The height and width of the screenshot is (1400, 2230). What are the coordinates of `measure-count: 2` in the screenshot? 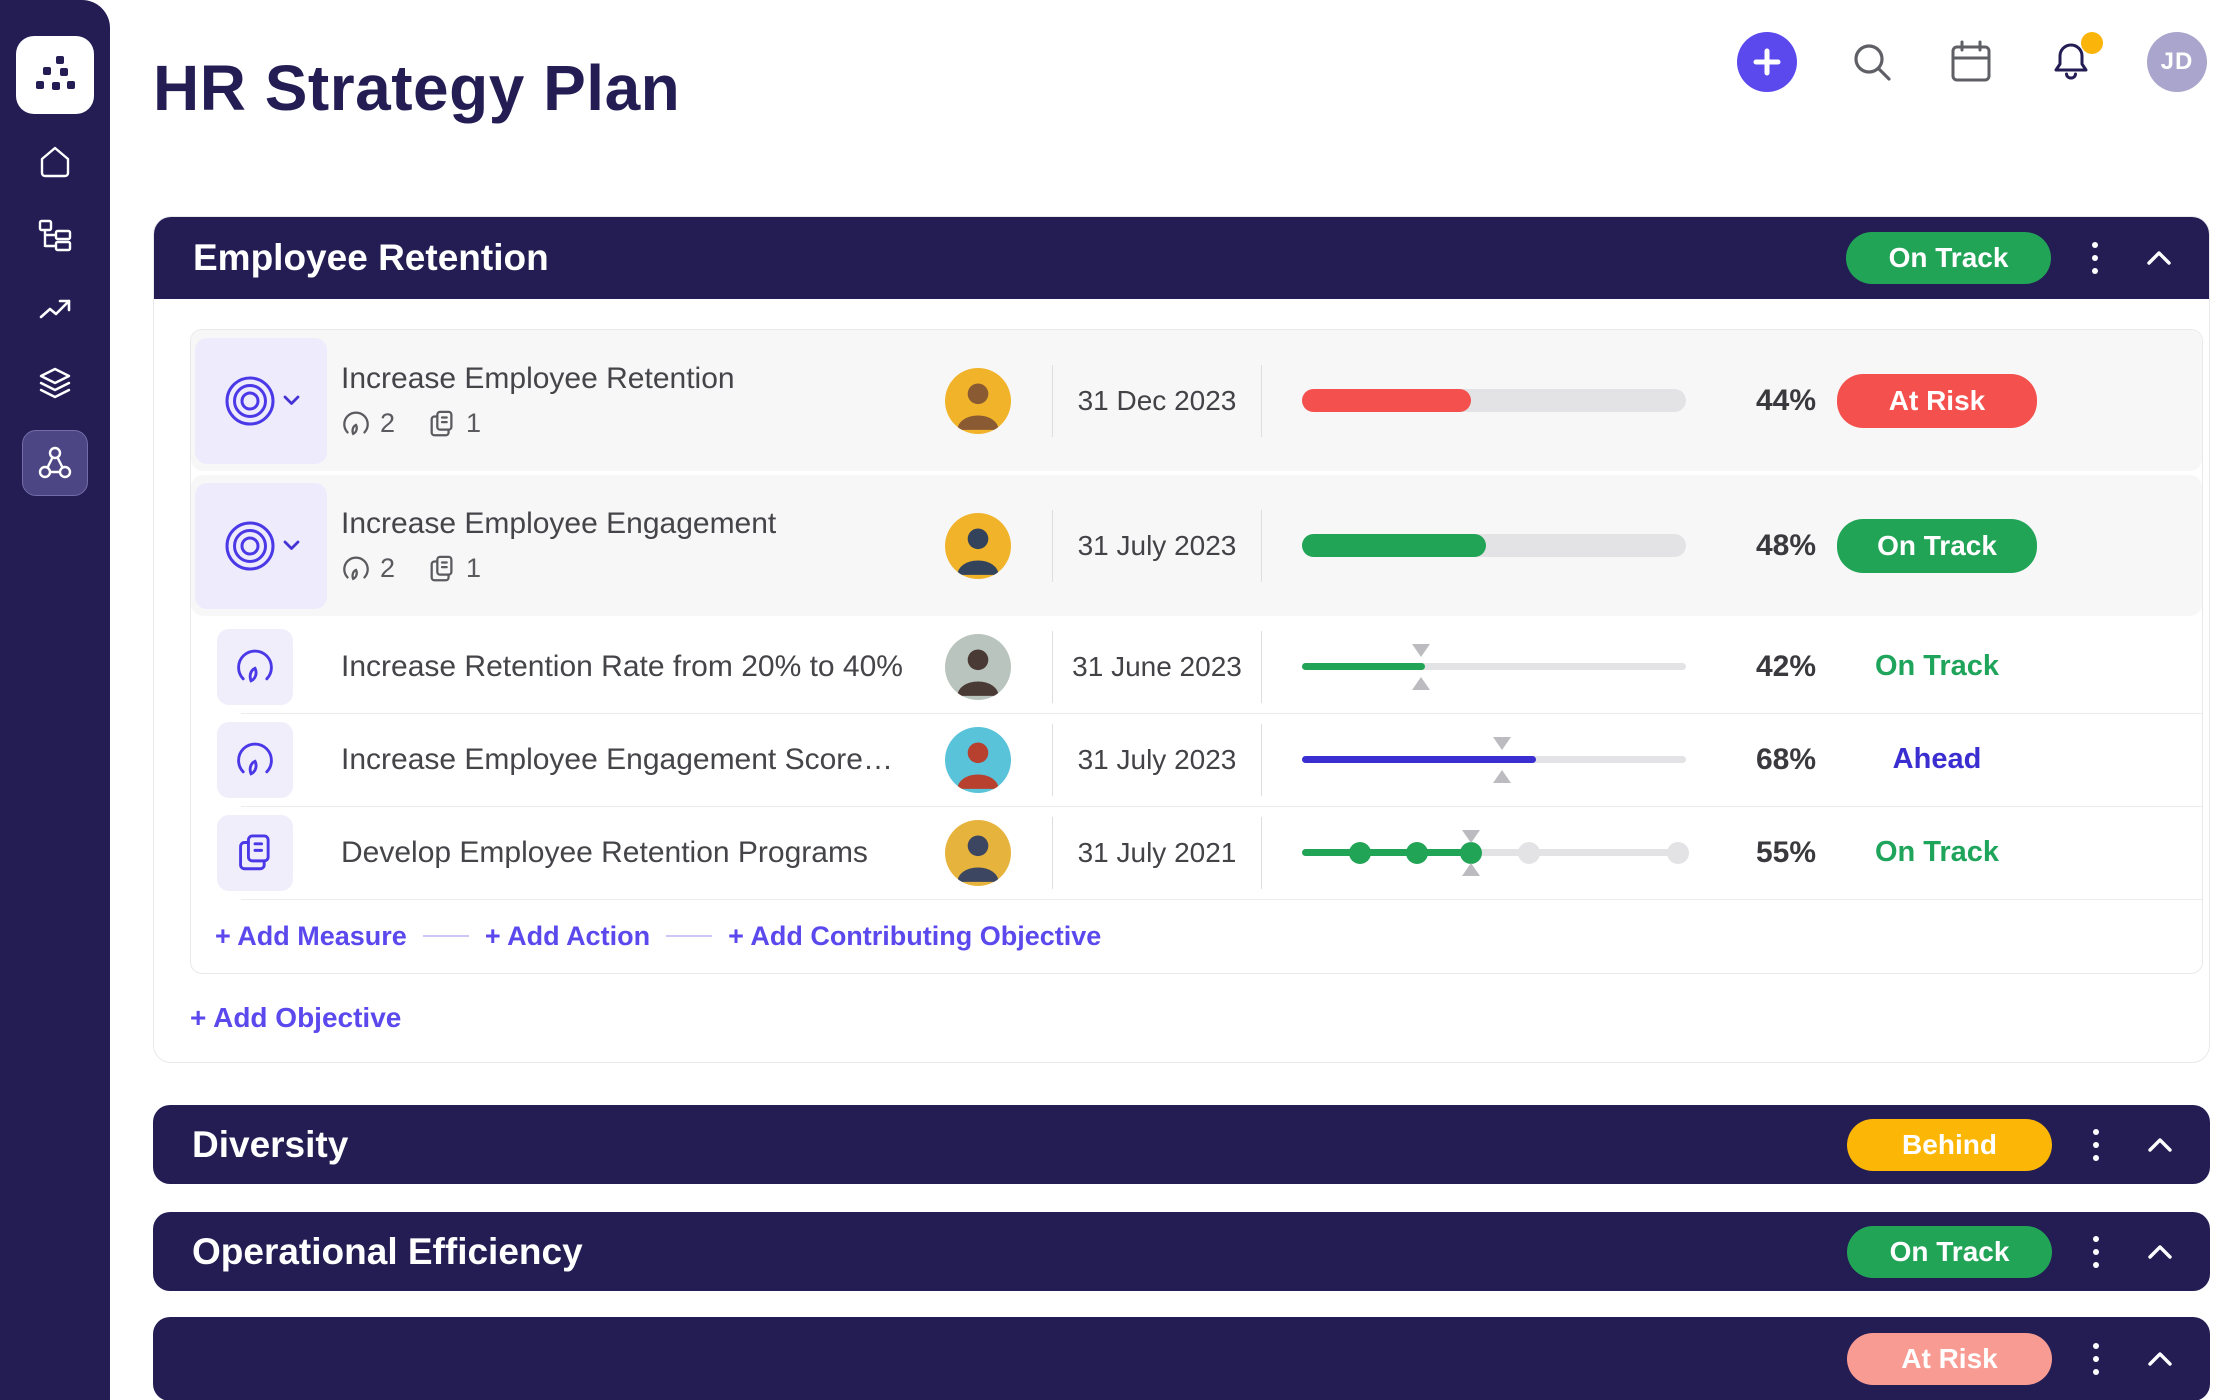 It's located at (388, 423).